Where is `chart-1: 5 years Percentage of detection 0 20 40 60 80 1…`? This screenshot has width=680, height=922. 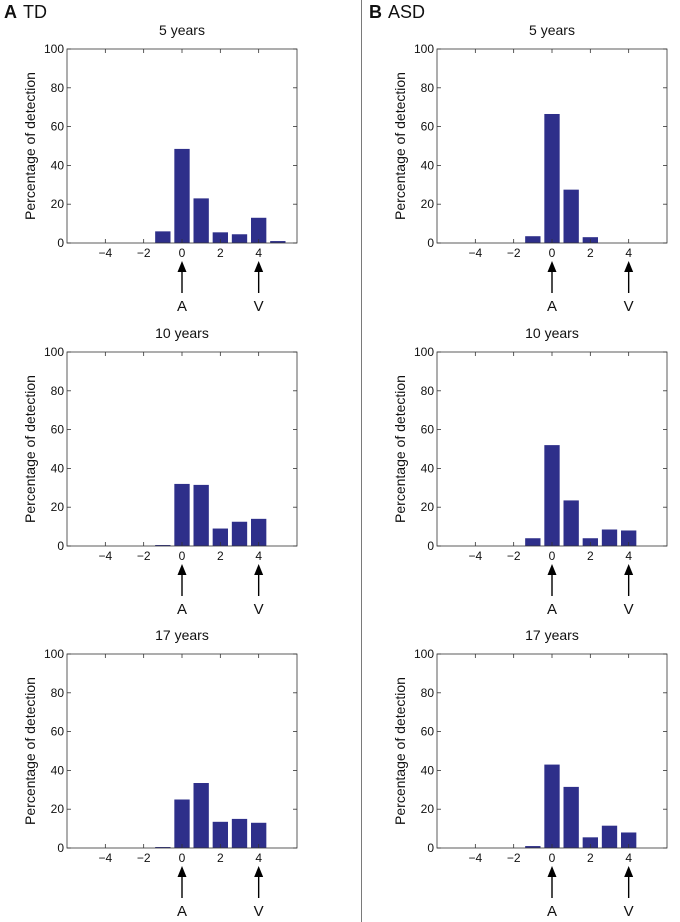 chart-1: 5 years Percentage of detection 0 20 40 60 80 1… is located at coordinates (160, 168).